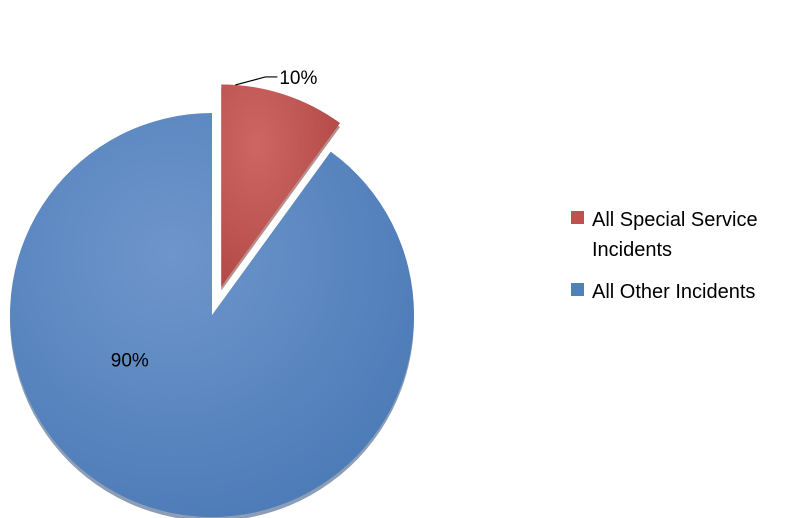  I want to click on legend-item-special-service: All Special Service Incidents, so click(682, 235).